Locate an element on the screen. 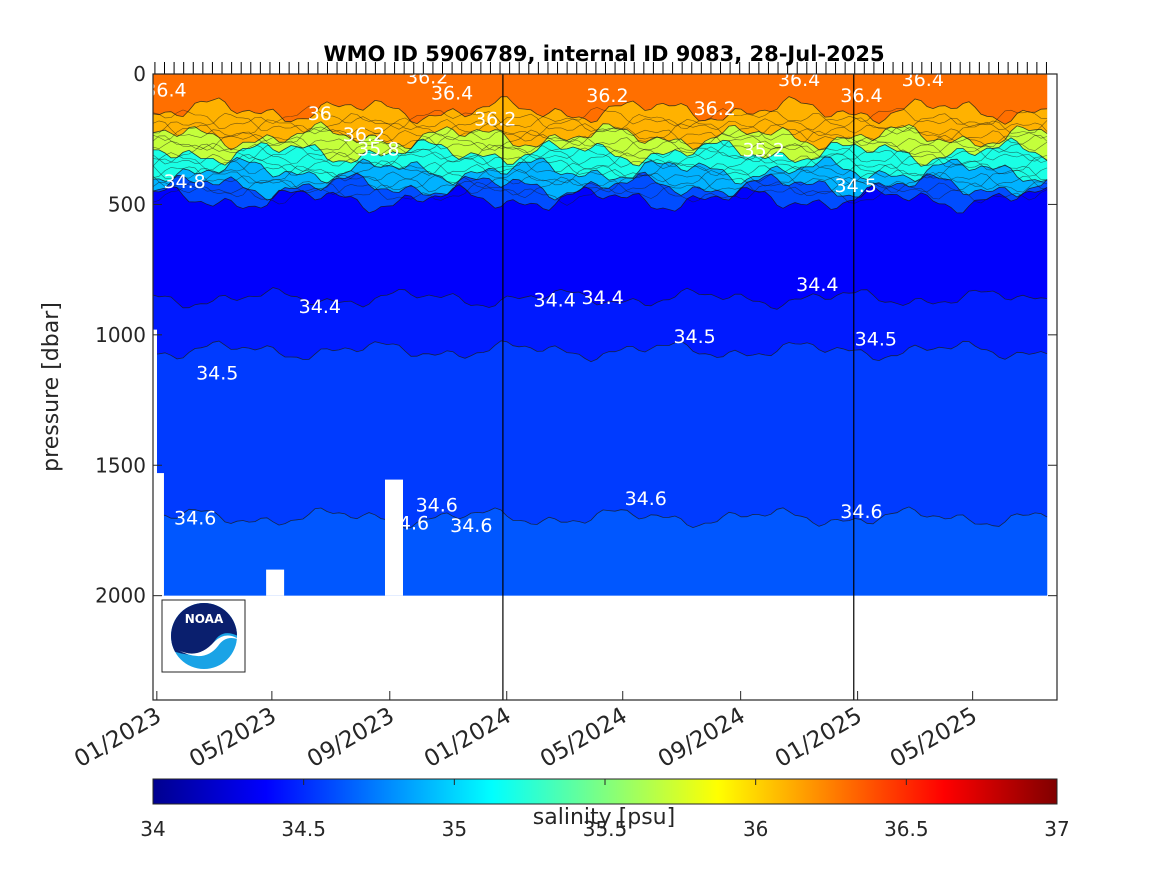  below-profile-region is located at coordinates (605, 647).